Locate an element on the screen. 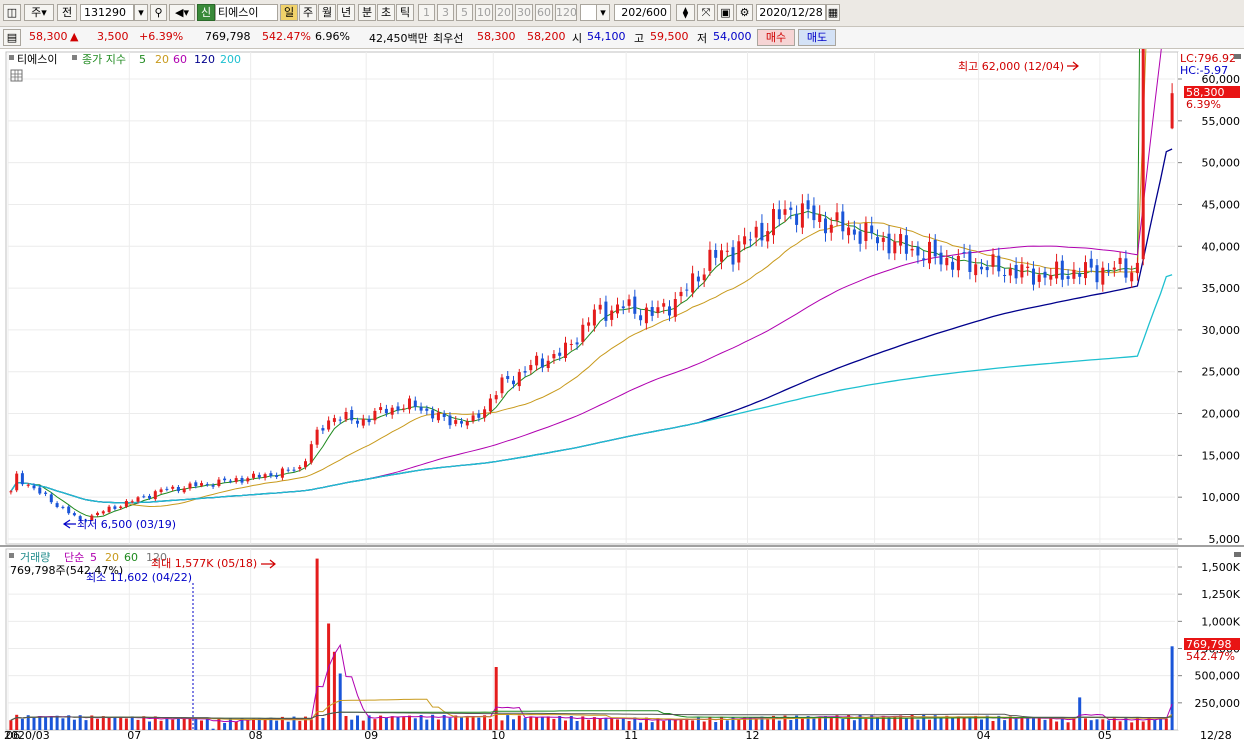  interval-20: 20 is located at coordinates (504, 12).